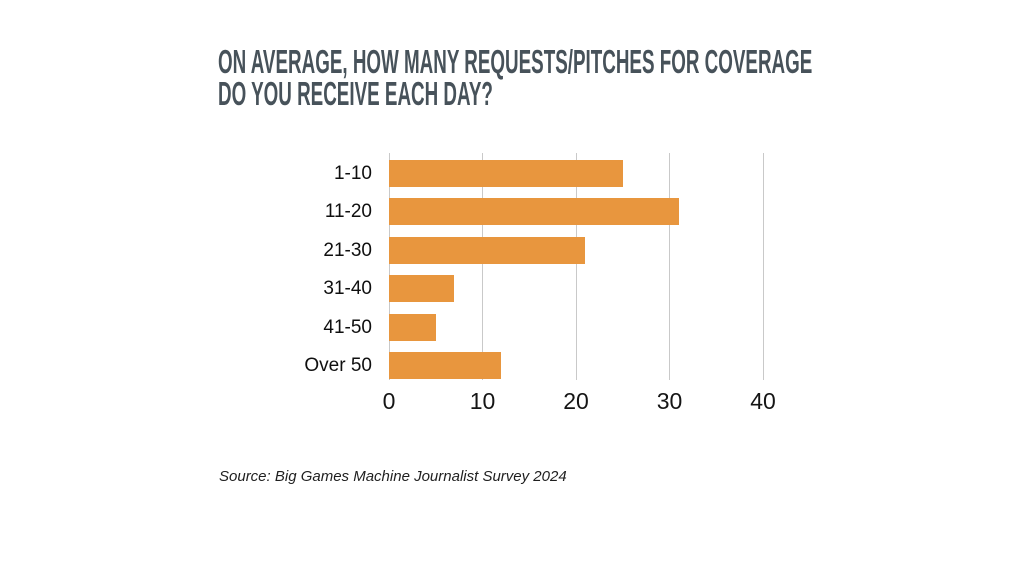  Describe the element at coordinates (347, 250) in the screenshot. I see `category-label: 21-30` at that location.